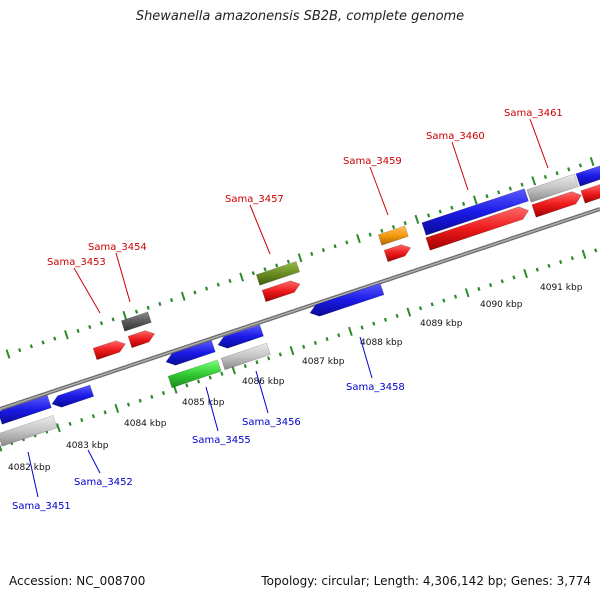 The height and width of the screenshot is (600, 600). I want to click on gene-sama-3454-inner, so click(141, 339).